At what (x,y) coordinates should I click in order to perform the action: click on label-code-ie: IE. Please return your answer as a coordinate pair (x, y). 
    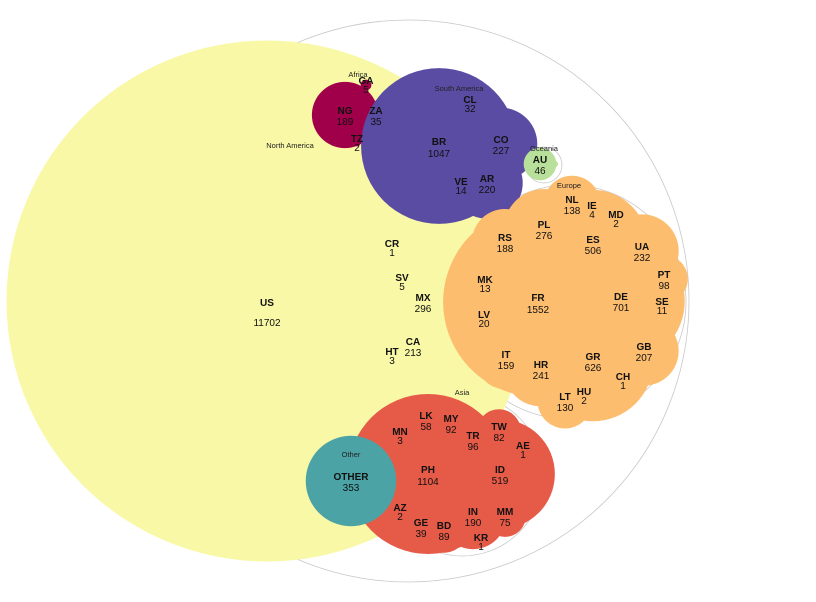
    Looking at the image, I should click on (592, 206).